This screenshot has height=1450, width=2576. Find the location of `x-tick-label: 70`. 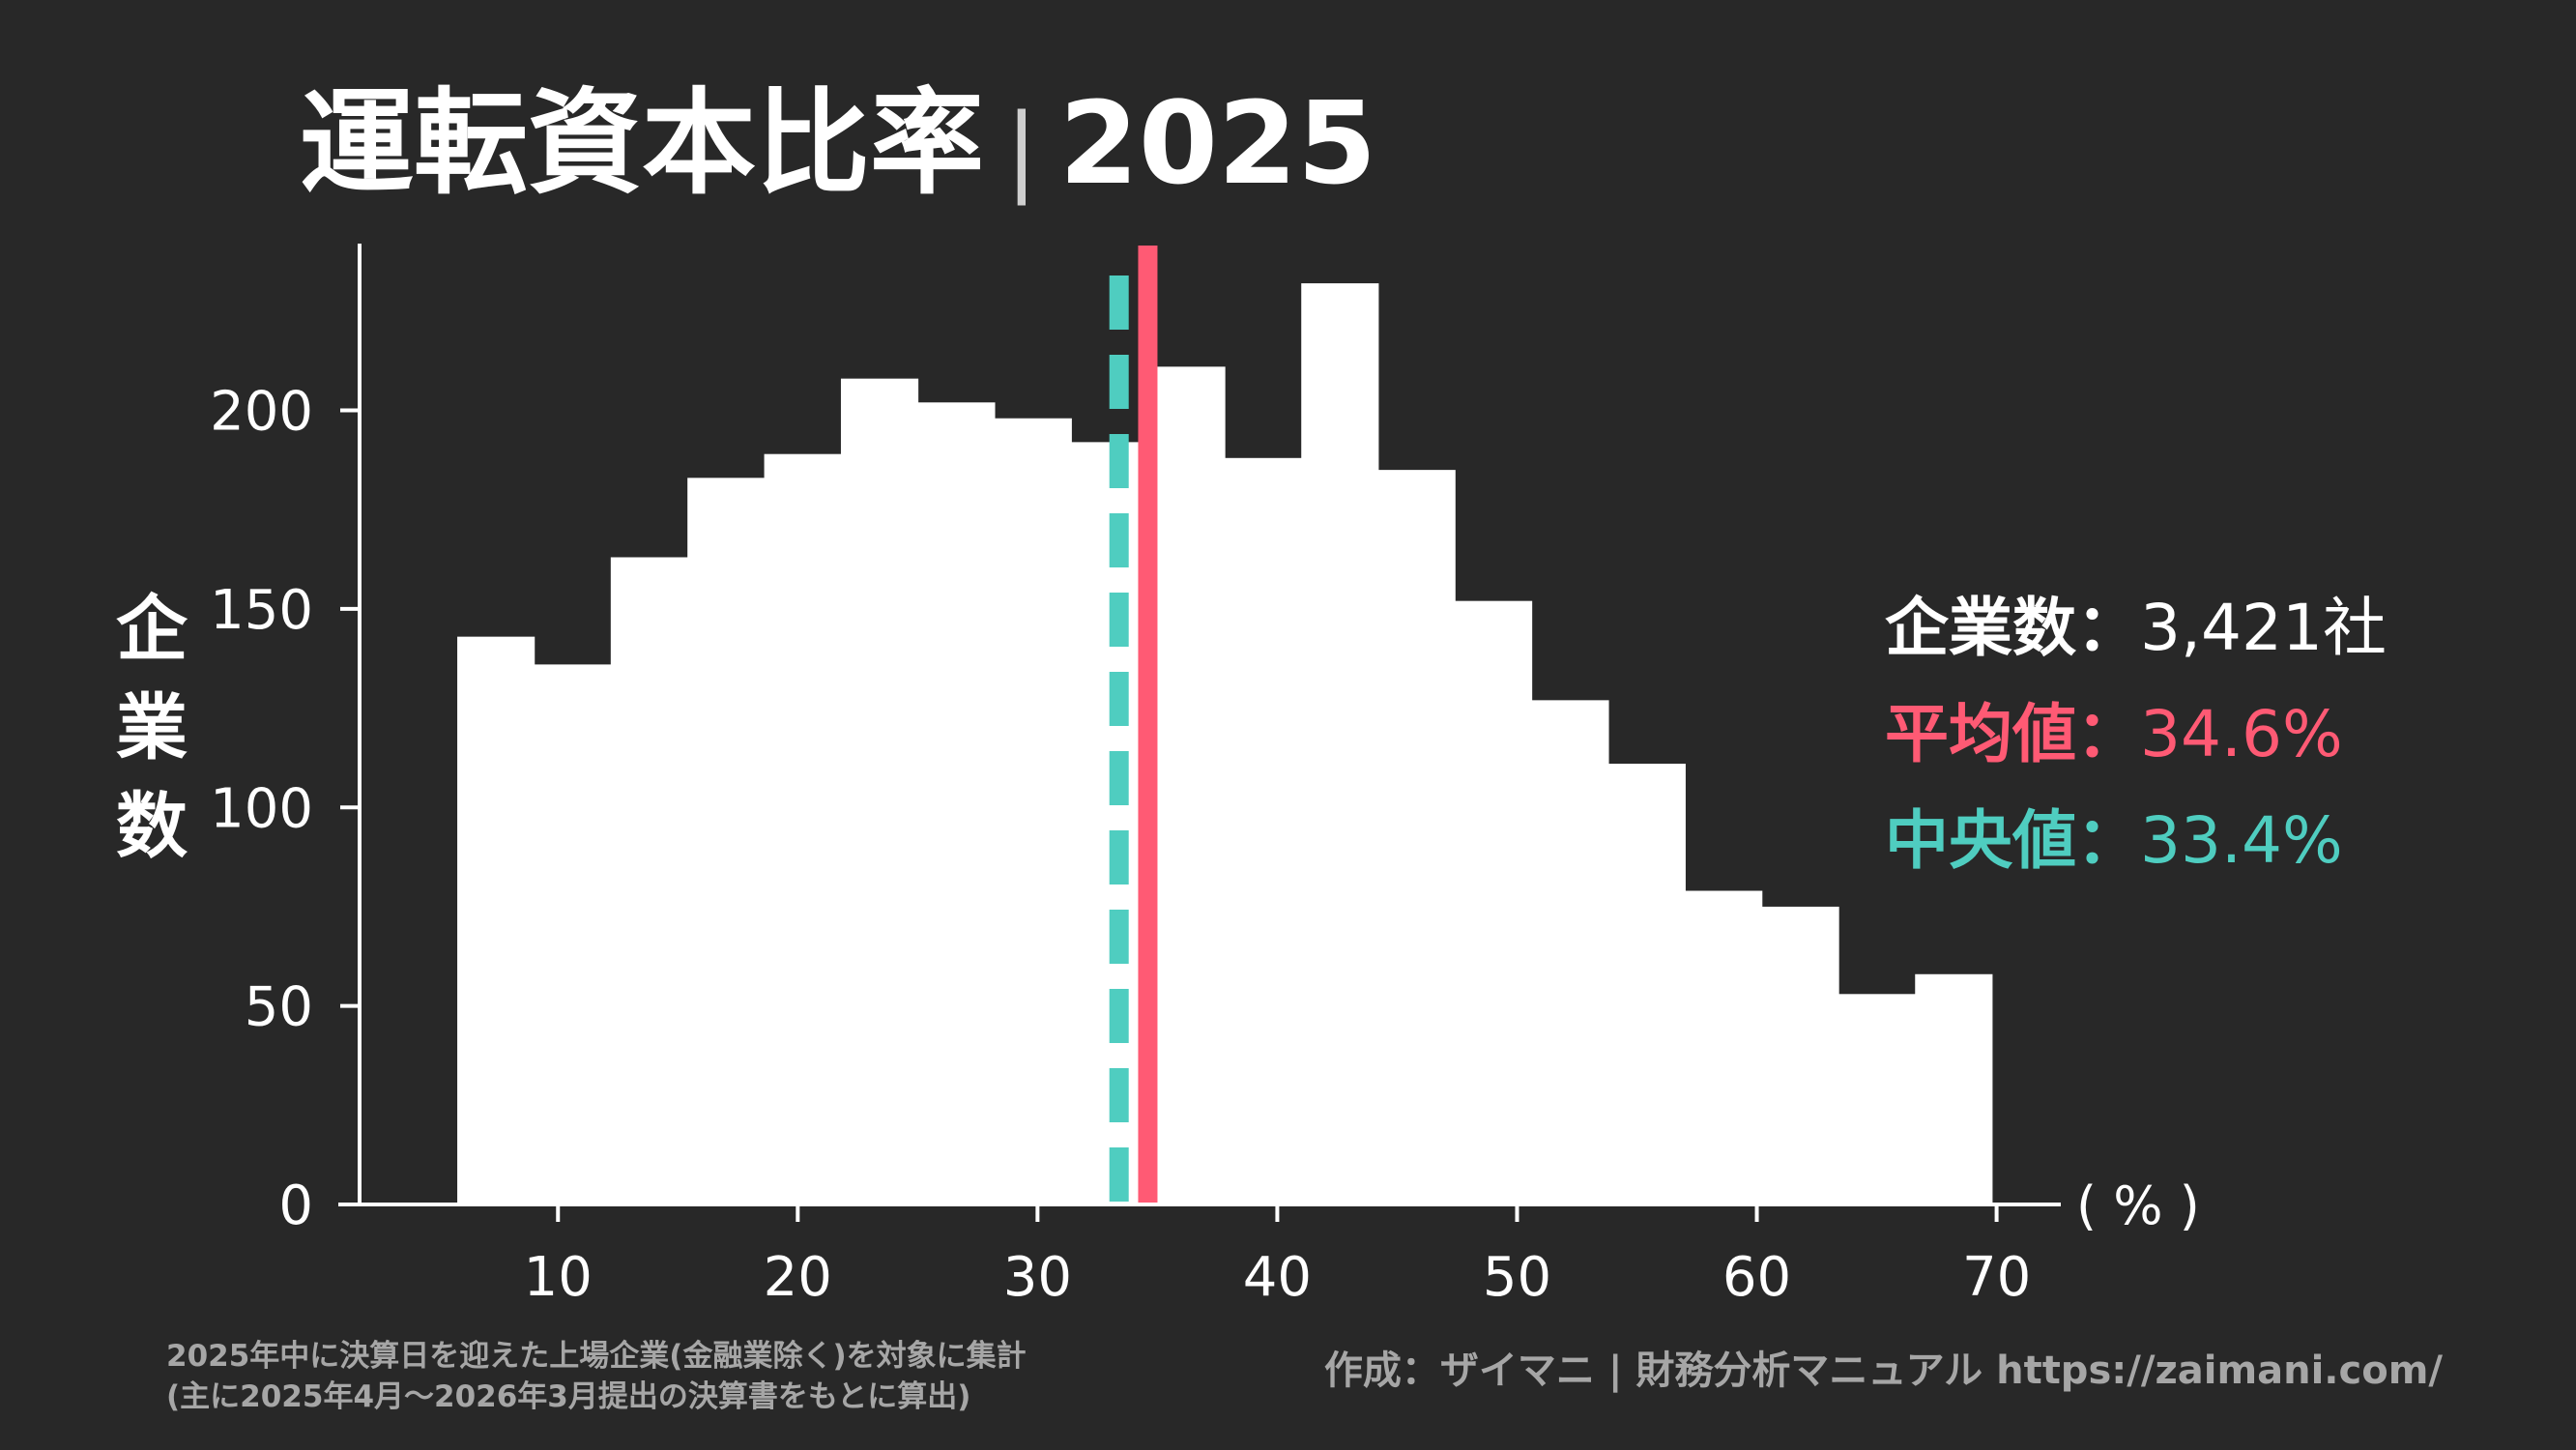

x-tick-label: 70 is located at coordinates (1996, 1278).